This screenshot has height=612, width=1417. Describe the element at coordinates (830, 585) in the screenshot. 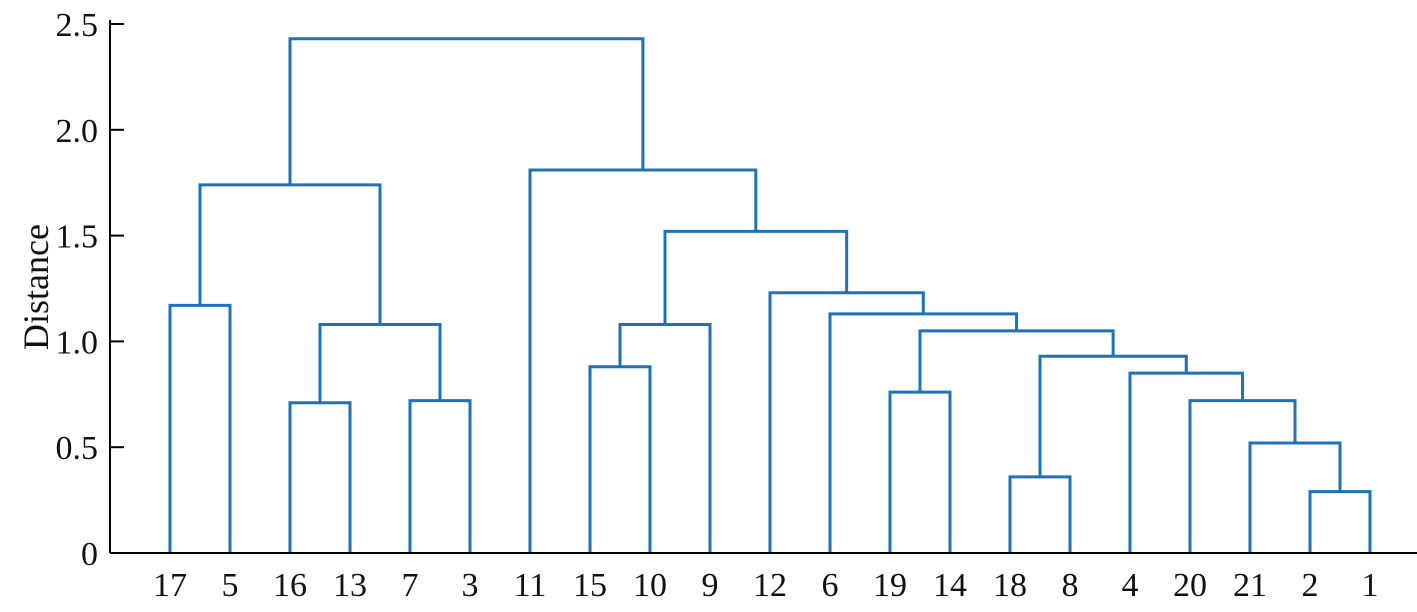

I see `leaf-label: 6` at that location.